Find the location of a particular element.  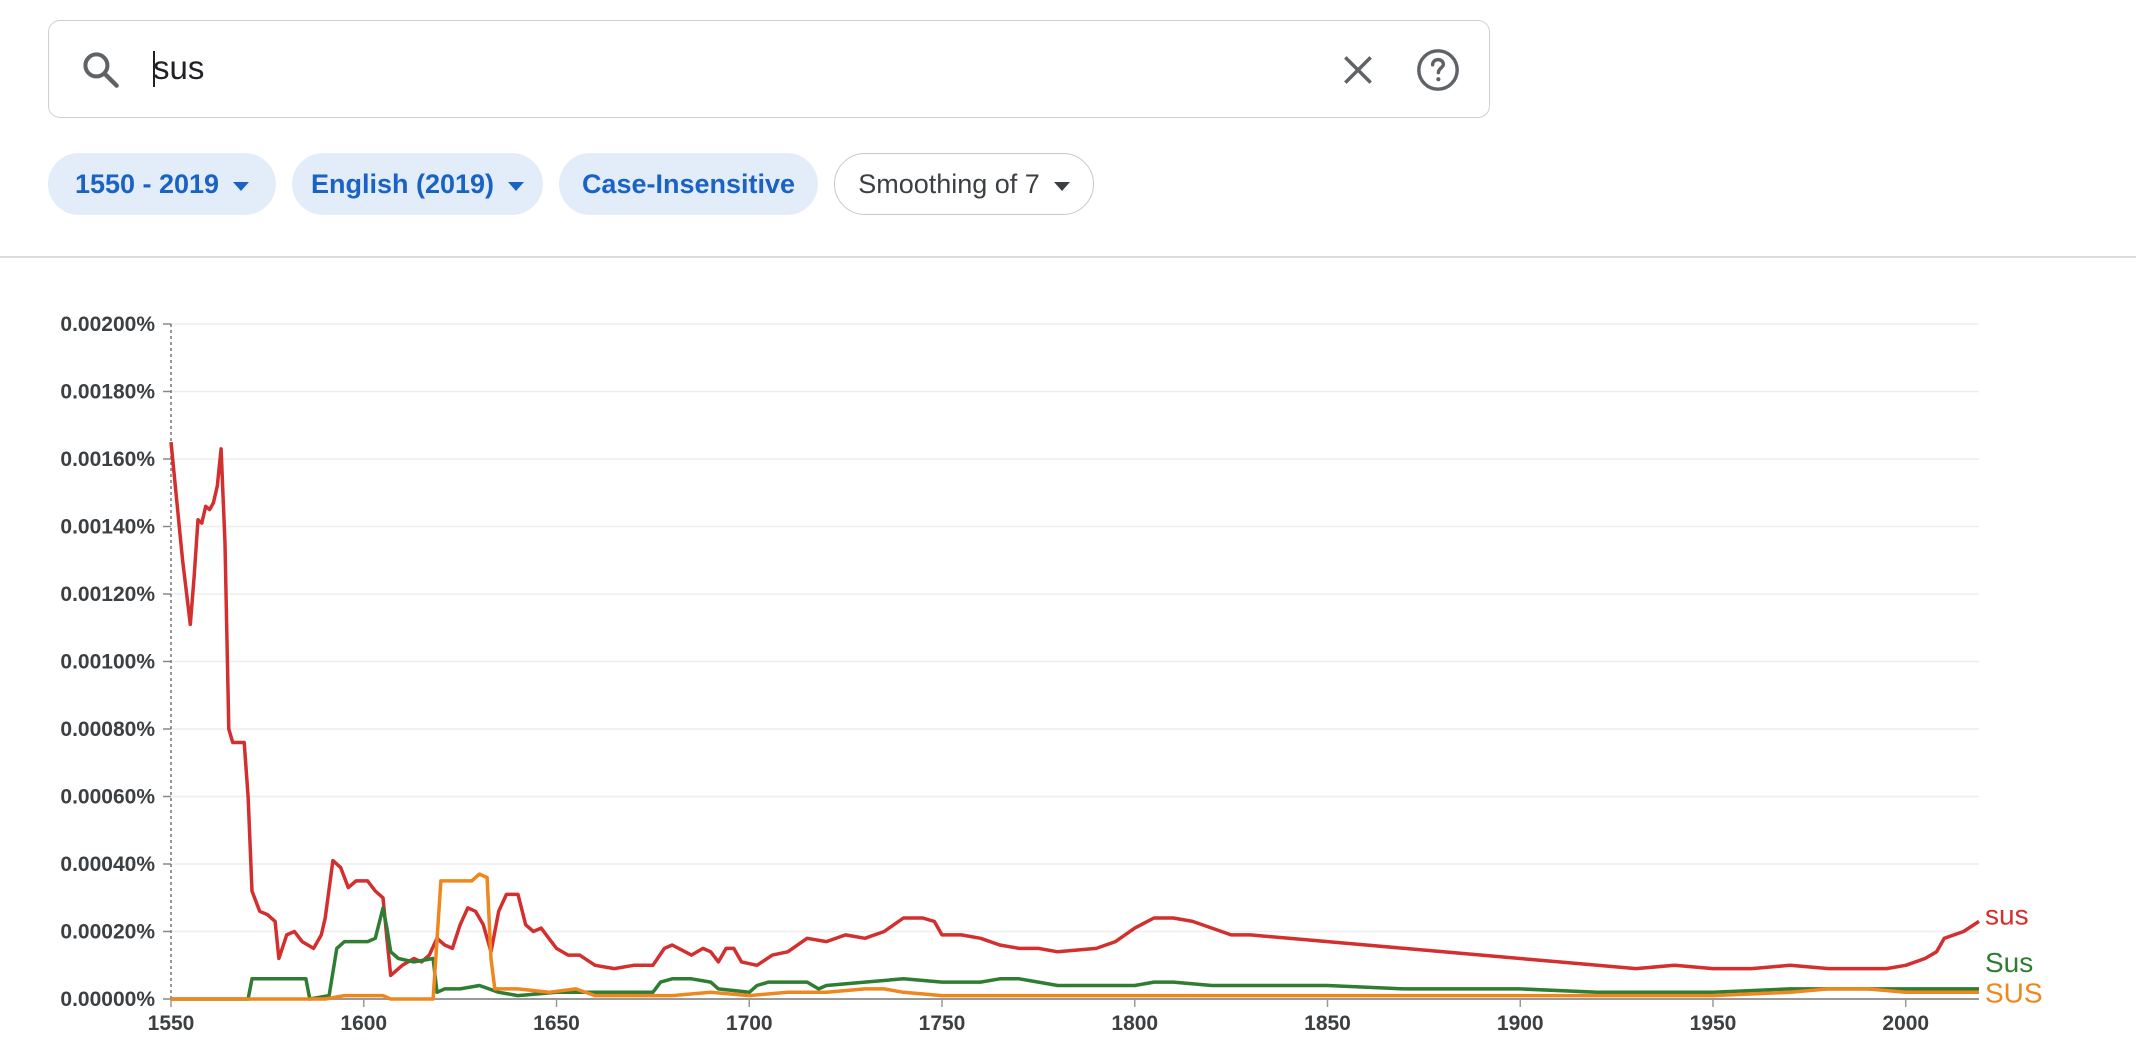

x-tick-label: 2000 is located at coordinates (1905, 1023).